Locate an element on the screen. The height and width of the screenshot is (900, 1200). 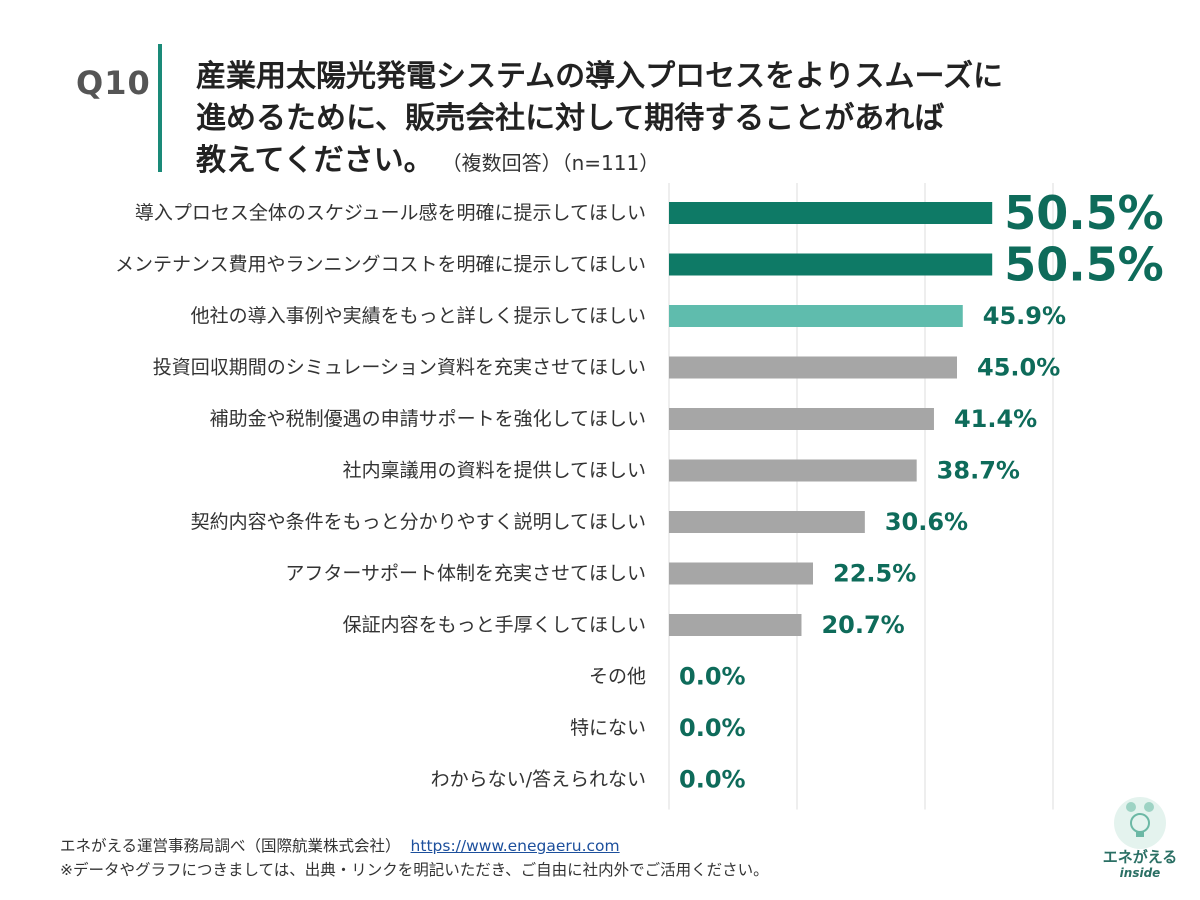
category-label: 保証内容をもっと手厚くしてほしい is located at coordinates (494, 625).